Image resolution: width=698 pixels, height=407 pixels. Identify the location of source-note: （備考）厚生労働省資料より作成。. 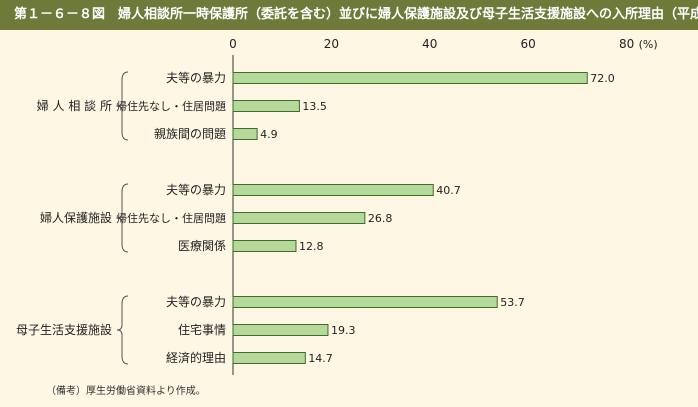
(126, 391).